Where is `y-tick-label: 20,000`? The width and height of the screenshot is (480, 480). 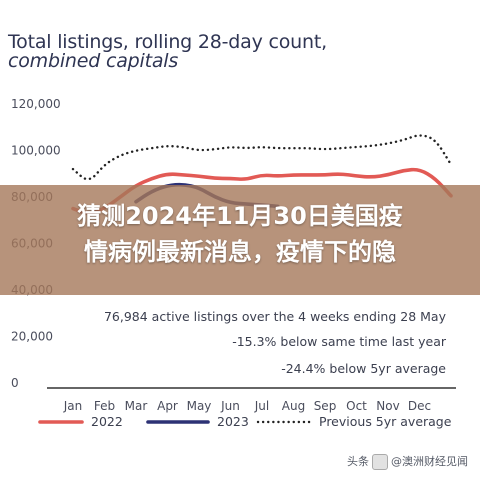 y-tick-label: 20,000 is located at coordinates (32, 337).